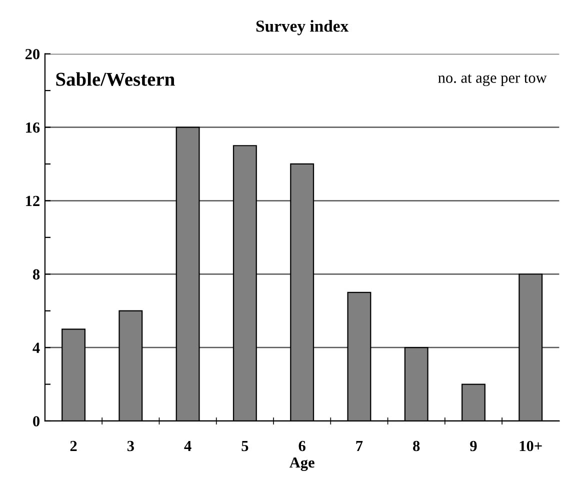 Image resolution: width=562 pixels, height=485 pixels. What do you see at coordinates (130, 446) in the screenshot?
I see `x-tick-label: 3` at bounding box center [130, 446].